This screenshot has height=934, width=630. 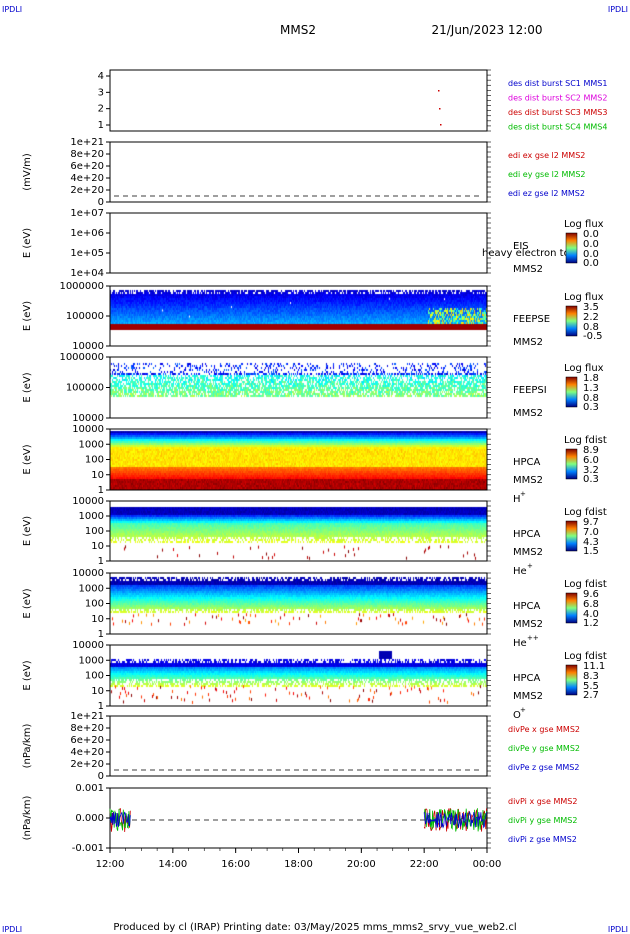 I want to click on corner-label-bottom-left: IPDLI, so click(x=12, y=929).